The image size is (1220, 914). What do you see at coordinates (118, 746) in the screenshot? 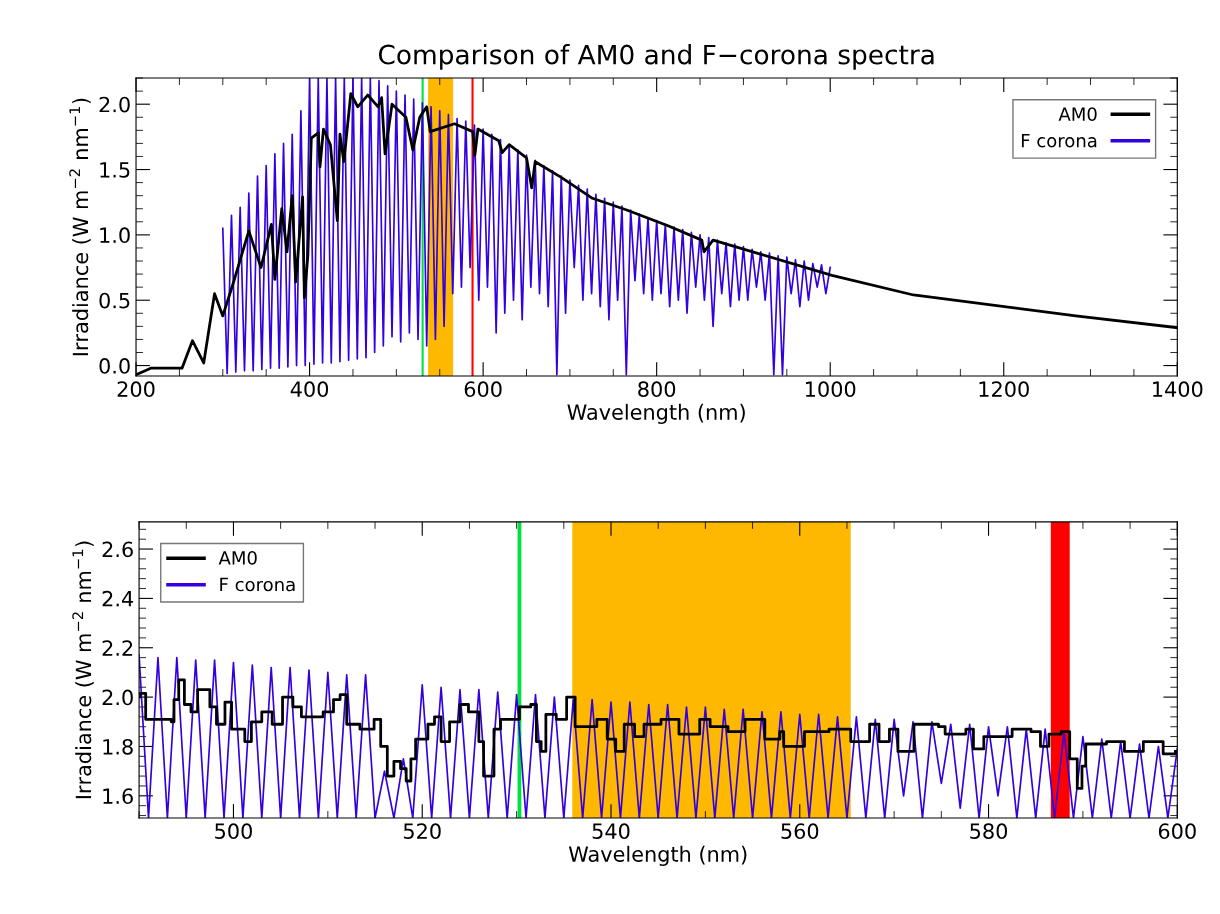
I see `y-tick-label: 1.8` at bounding box center [118, 746].